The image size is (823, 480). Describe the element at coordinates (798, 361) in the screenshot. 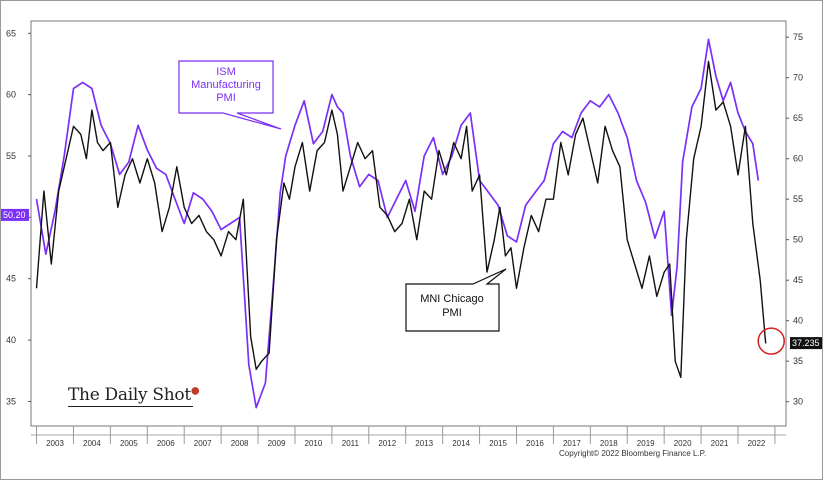

I see `right-tick-label: 35` at that location.